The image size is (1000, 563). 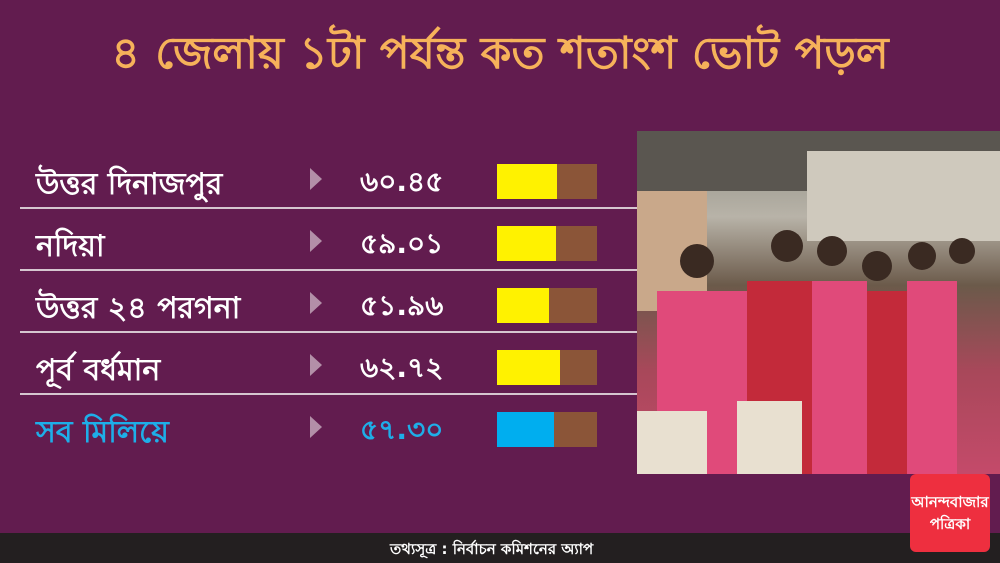 What do you see at coordinates (402, 243) in the screenshot?
I see `row-value: ৫৯.০১` at bounding box center [402, 243].